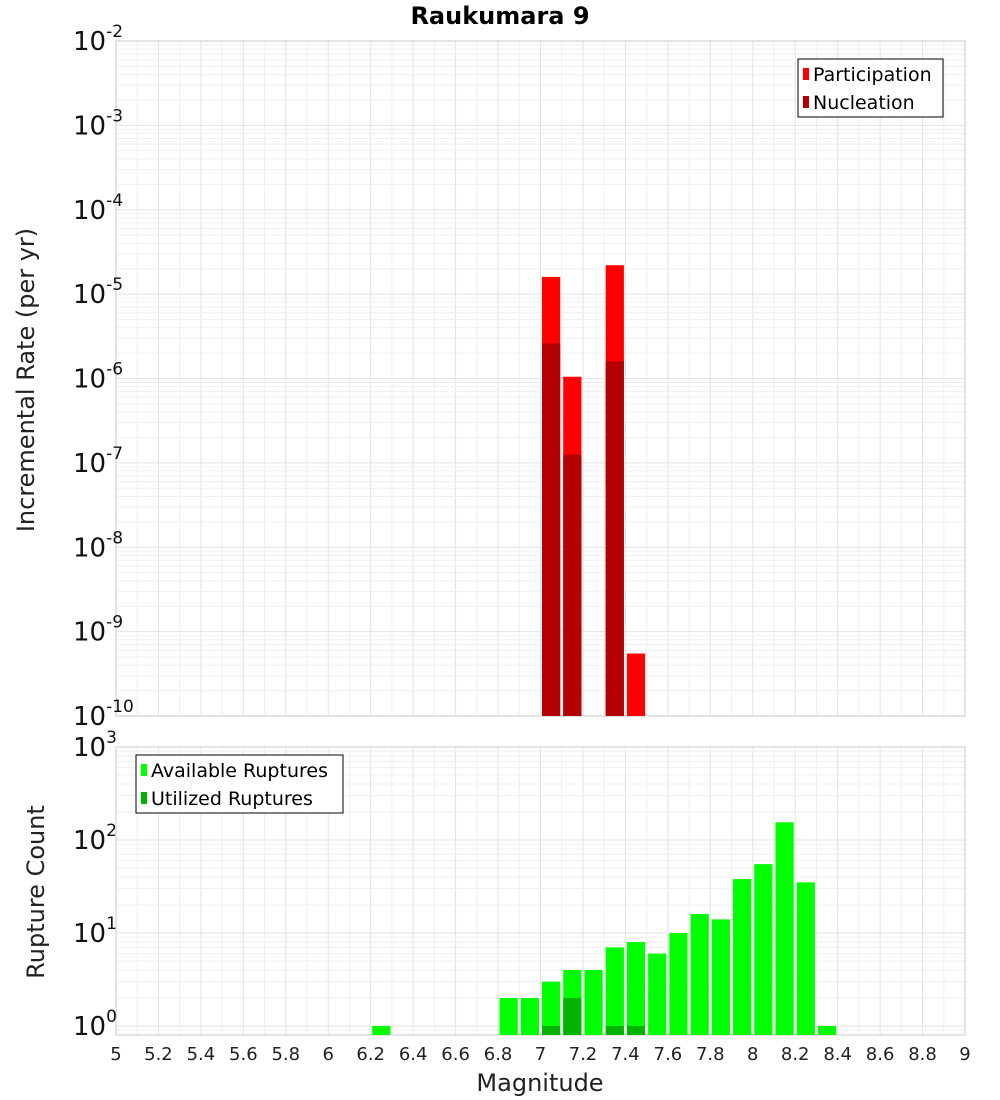 The image size is (1000, 1100). What do you see at coordinates (98, 39) in the screenshot?
I see `y-tick-label: 10⁻²` at bounding box center [98, 39].